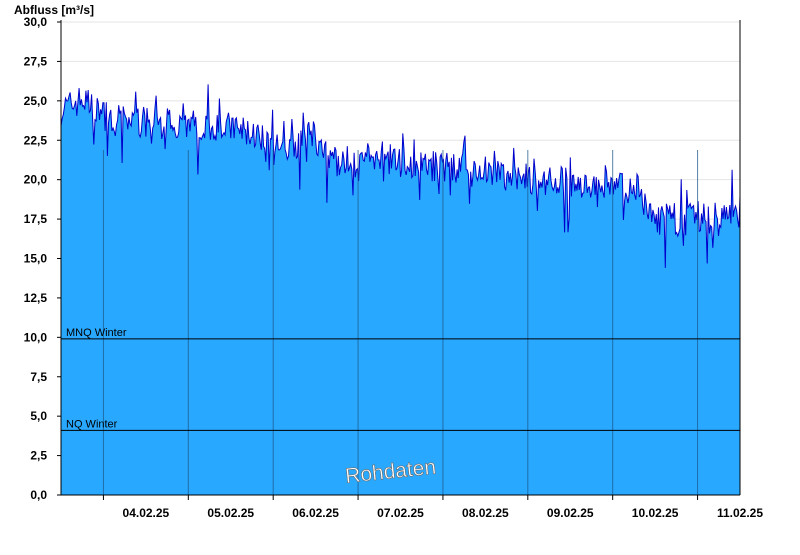 The image size is (800, 555). What do you see at coordinates (36, 259) in the screenshot?
I see `y-tick-label: 15,0` at bounding box center [36, 259].